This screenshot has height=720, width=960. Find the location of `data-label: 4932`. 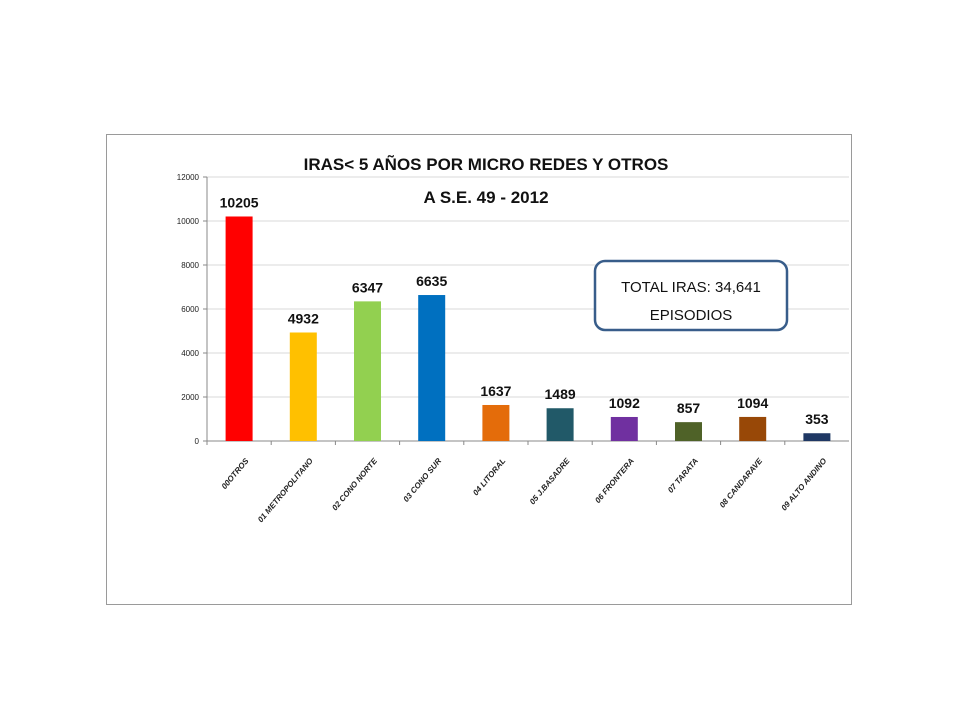

data-label: 4932 is located at coordinates (303, 318).